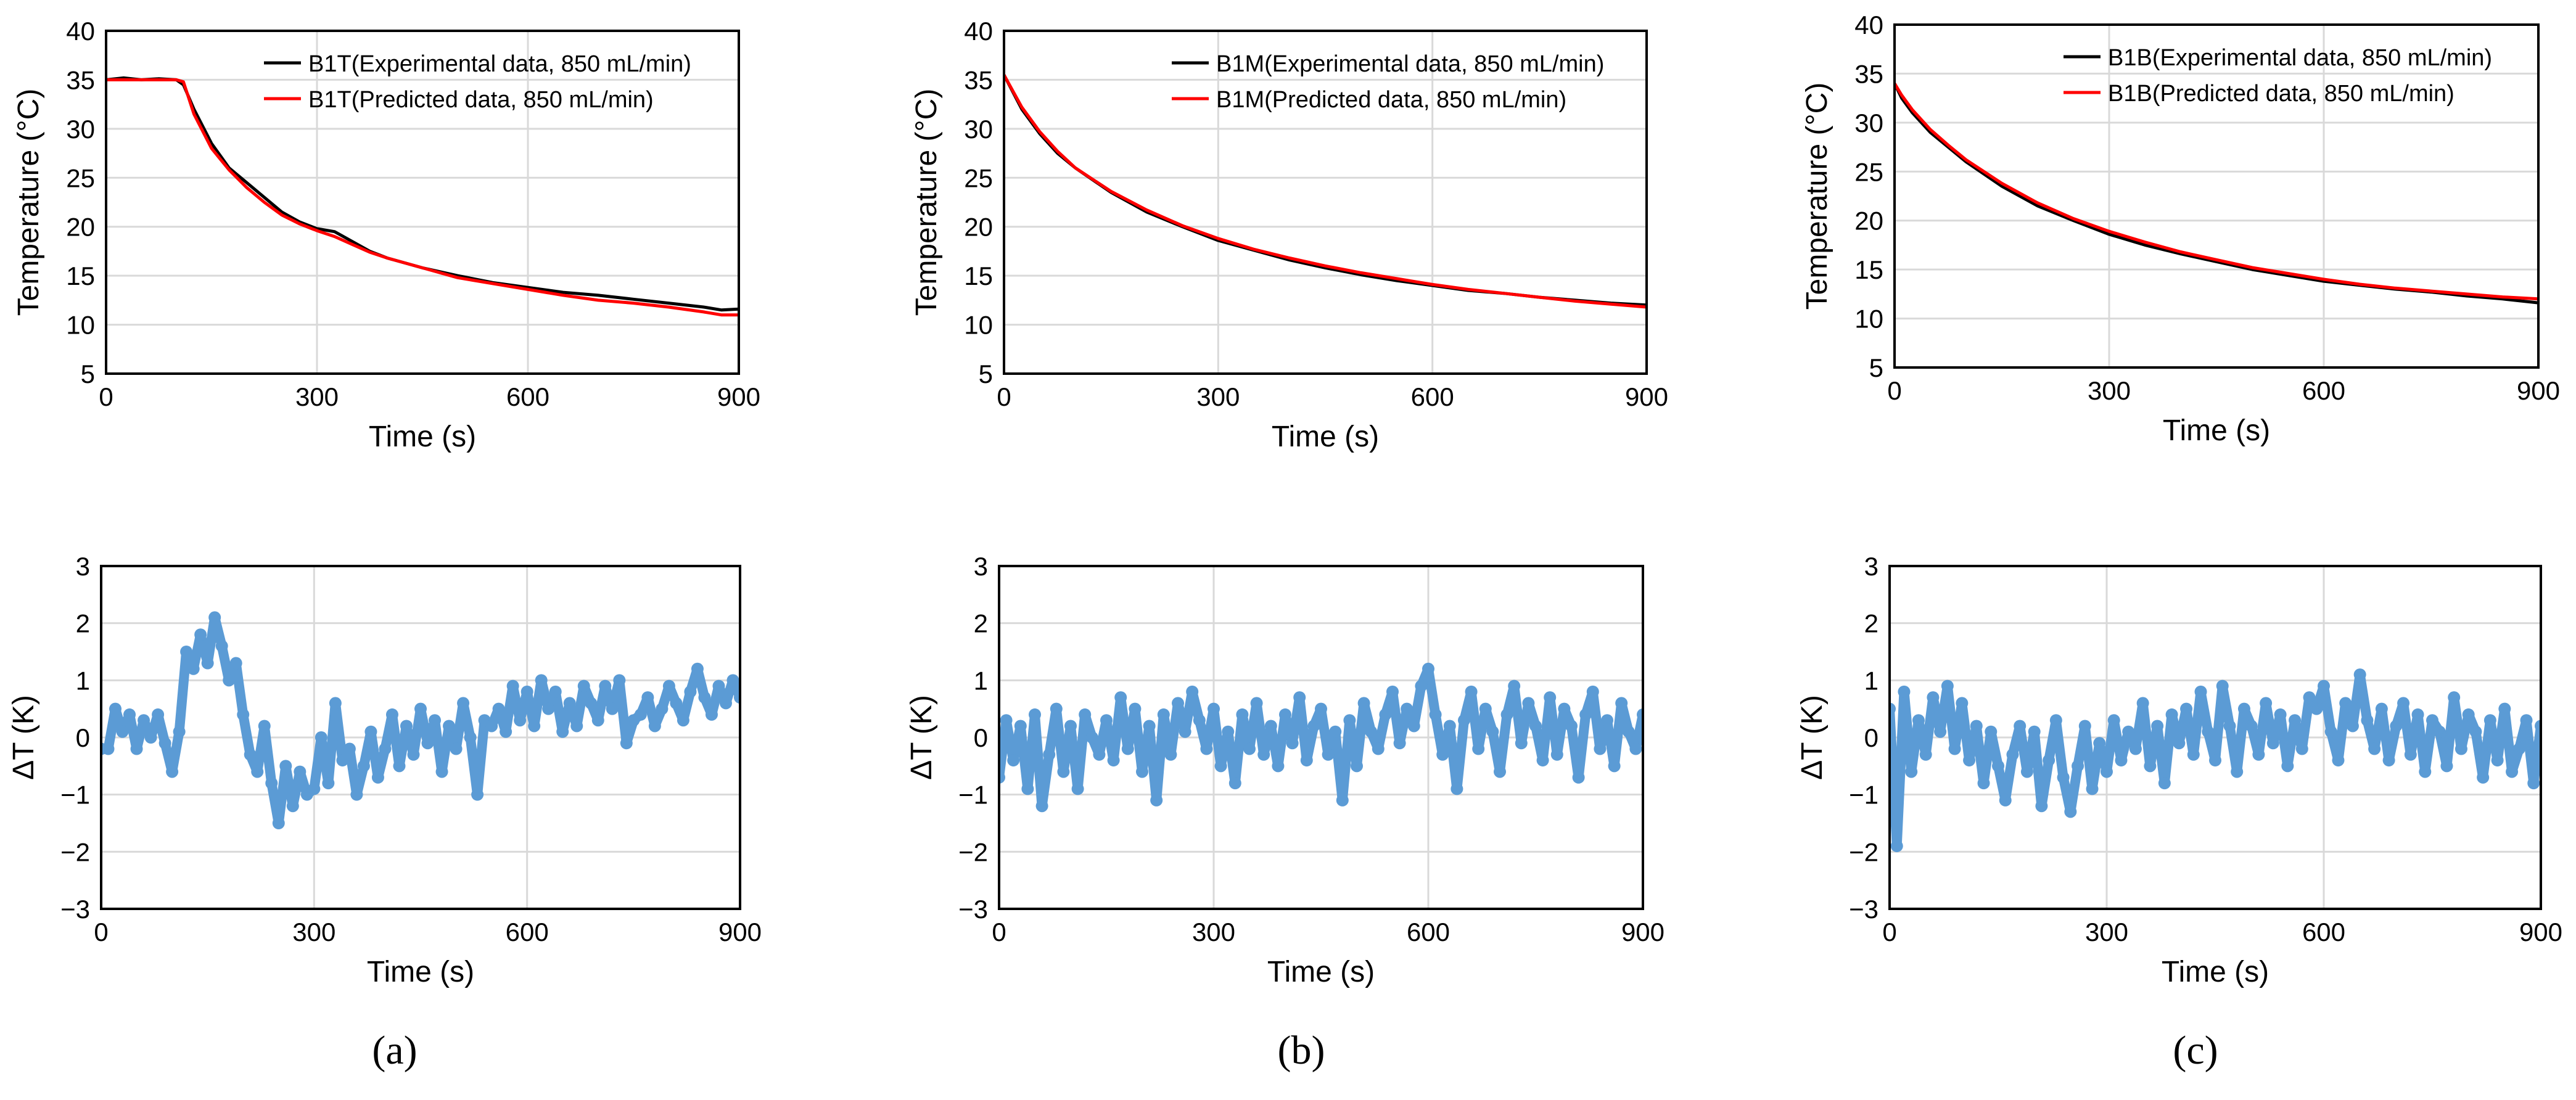  Describe the element at coordinates (80, 129) in the screenshot. I see `y-tick-label: 30` at that location.